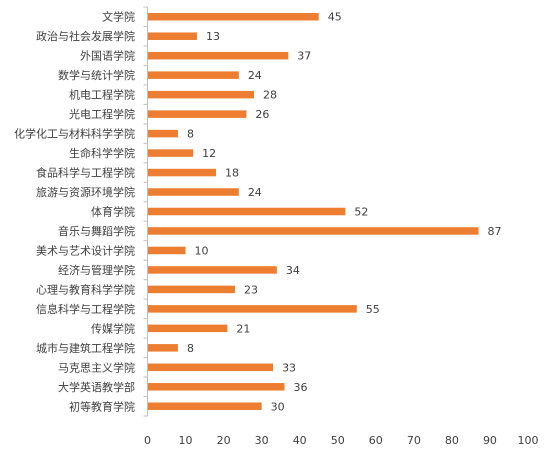  I want to click on data-label: 34, so click(293, 270).